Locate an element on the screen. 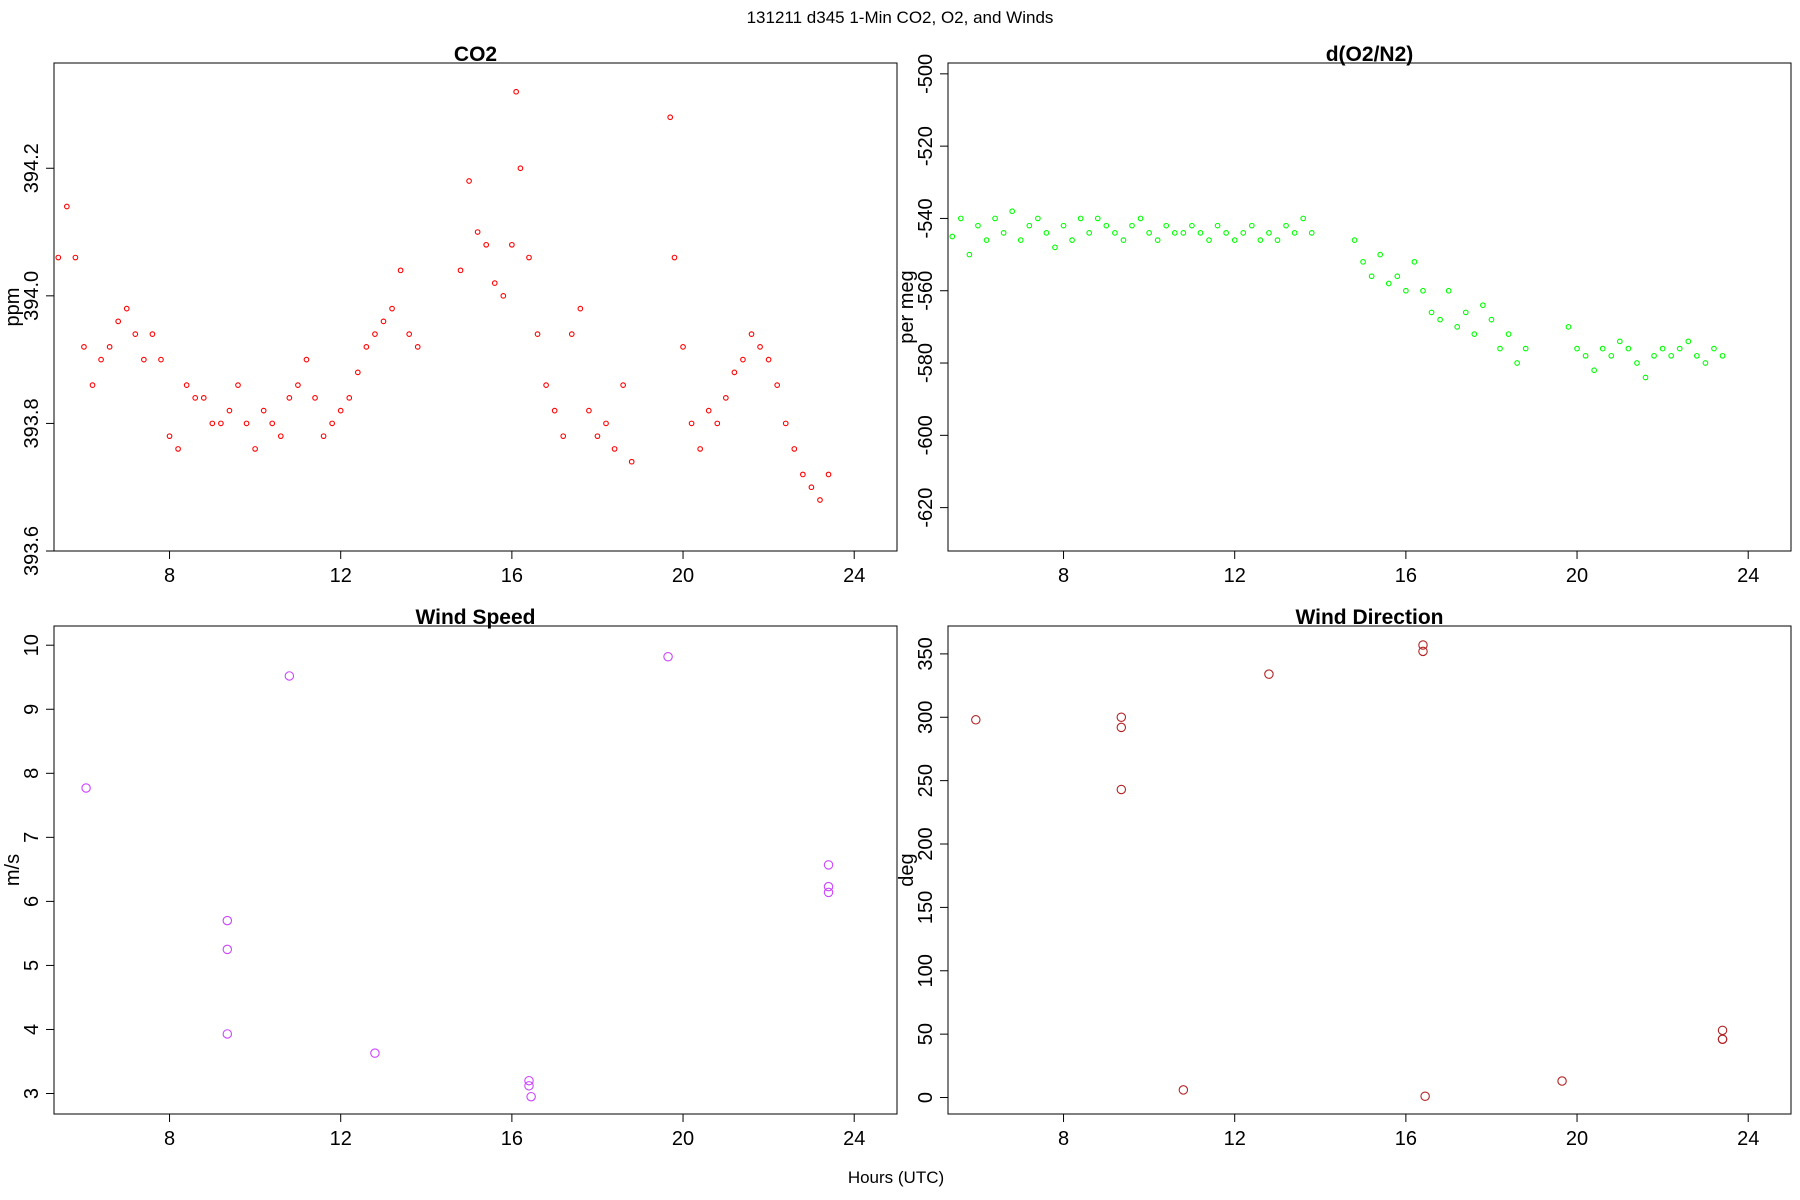  wspd-ytick-label: 10 is located at coordinates (32, 645).